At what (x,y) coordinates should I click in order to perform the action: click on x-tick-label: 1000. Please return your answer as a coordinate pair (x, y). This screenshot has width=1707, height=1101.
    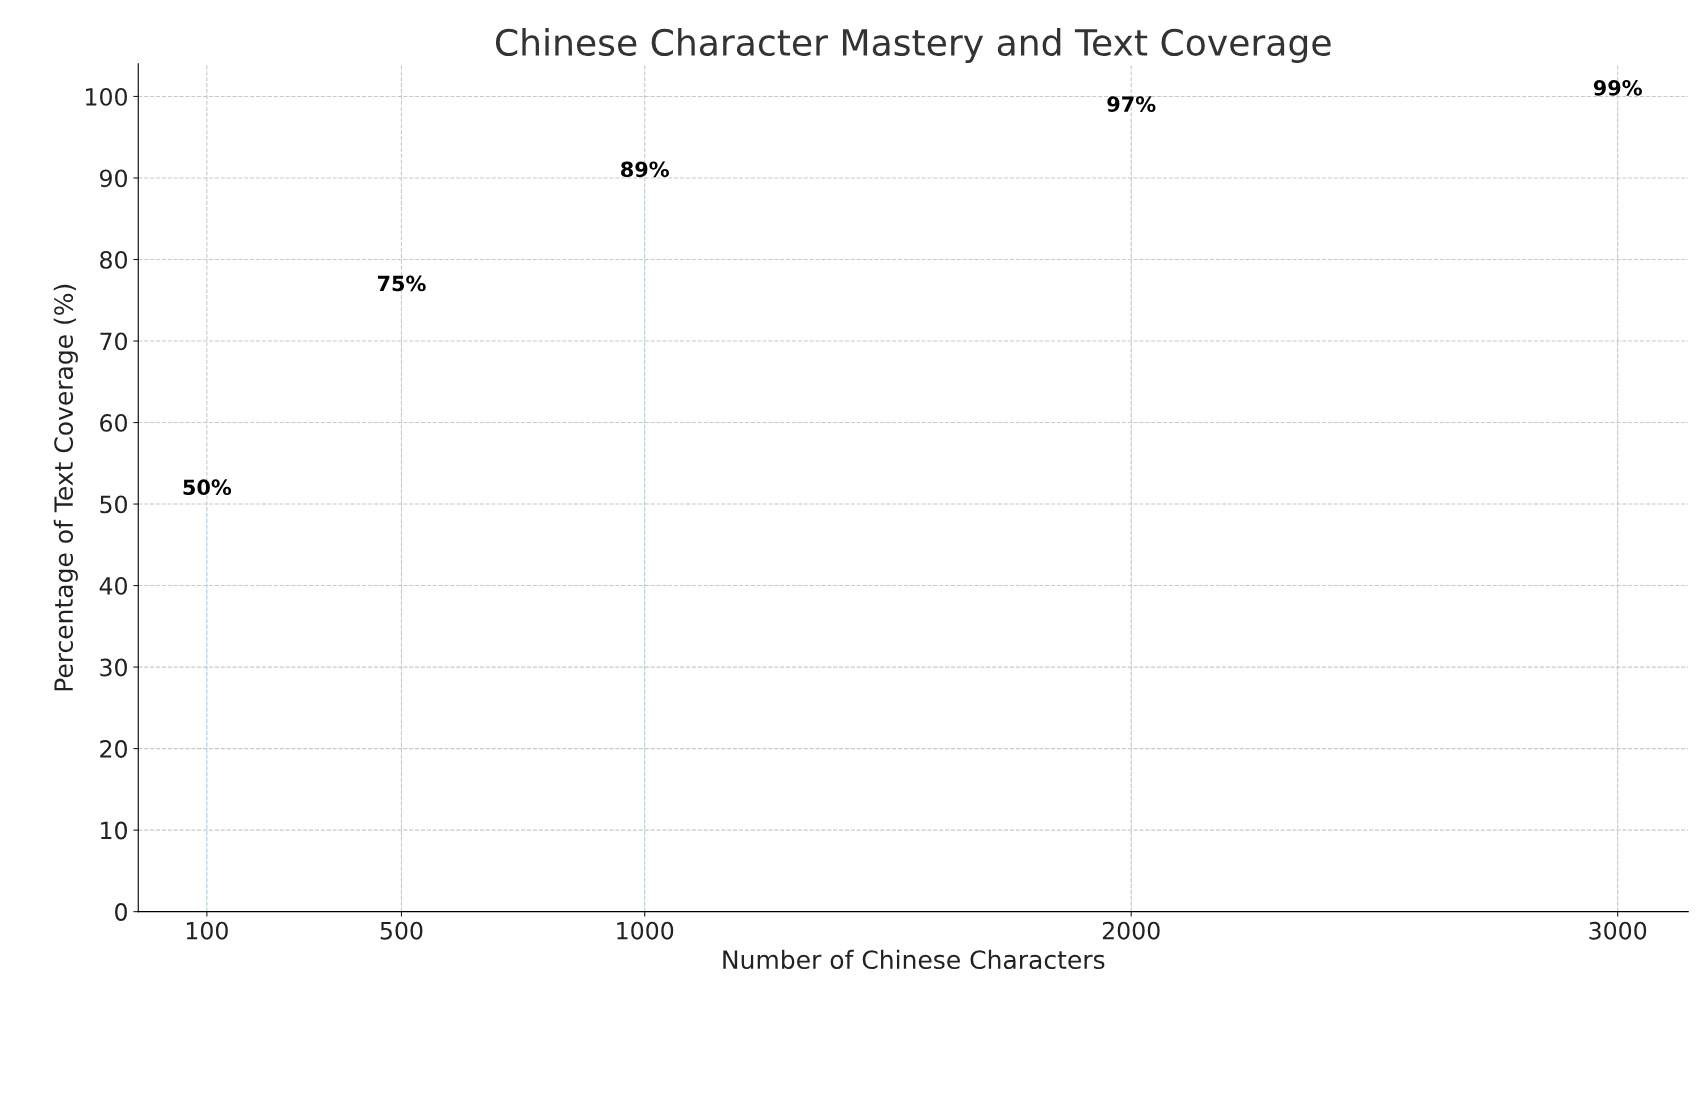
    Looking at the image, I should click on (645, 930).